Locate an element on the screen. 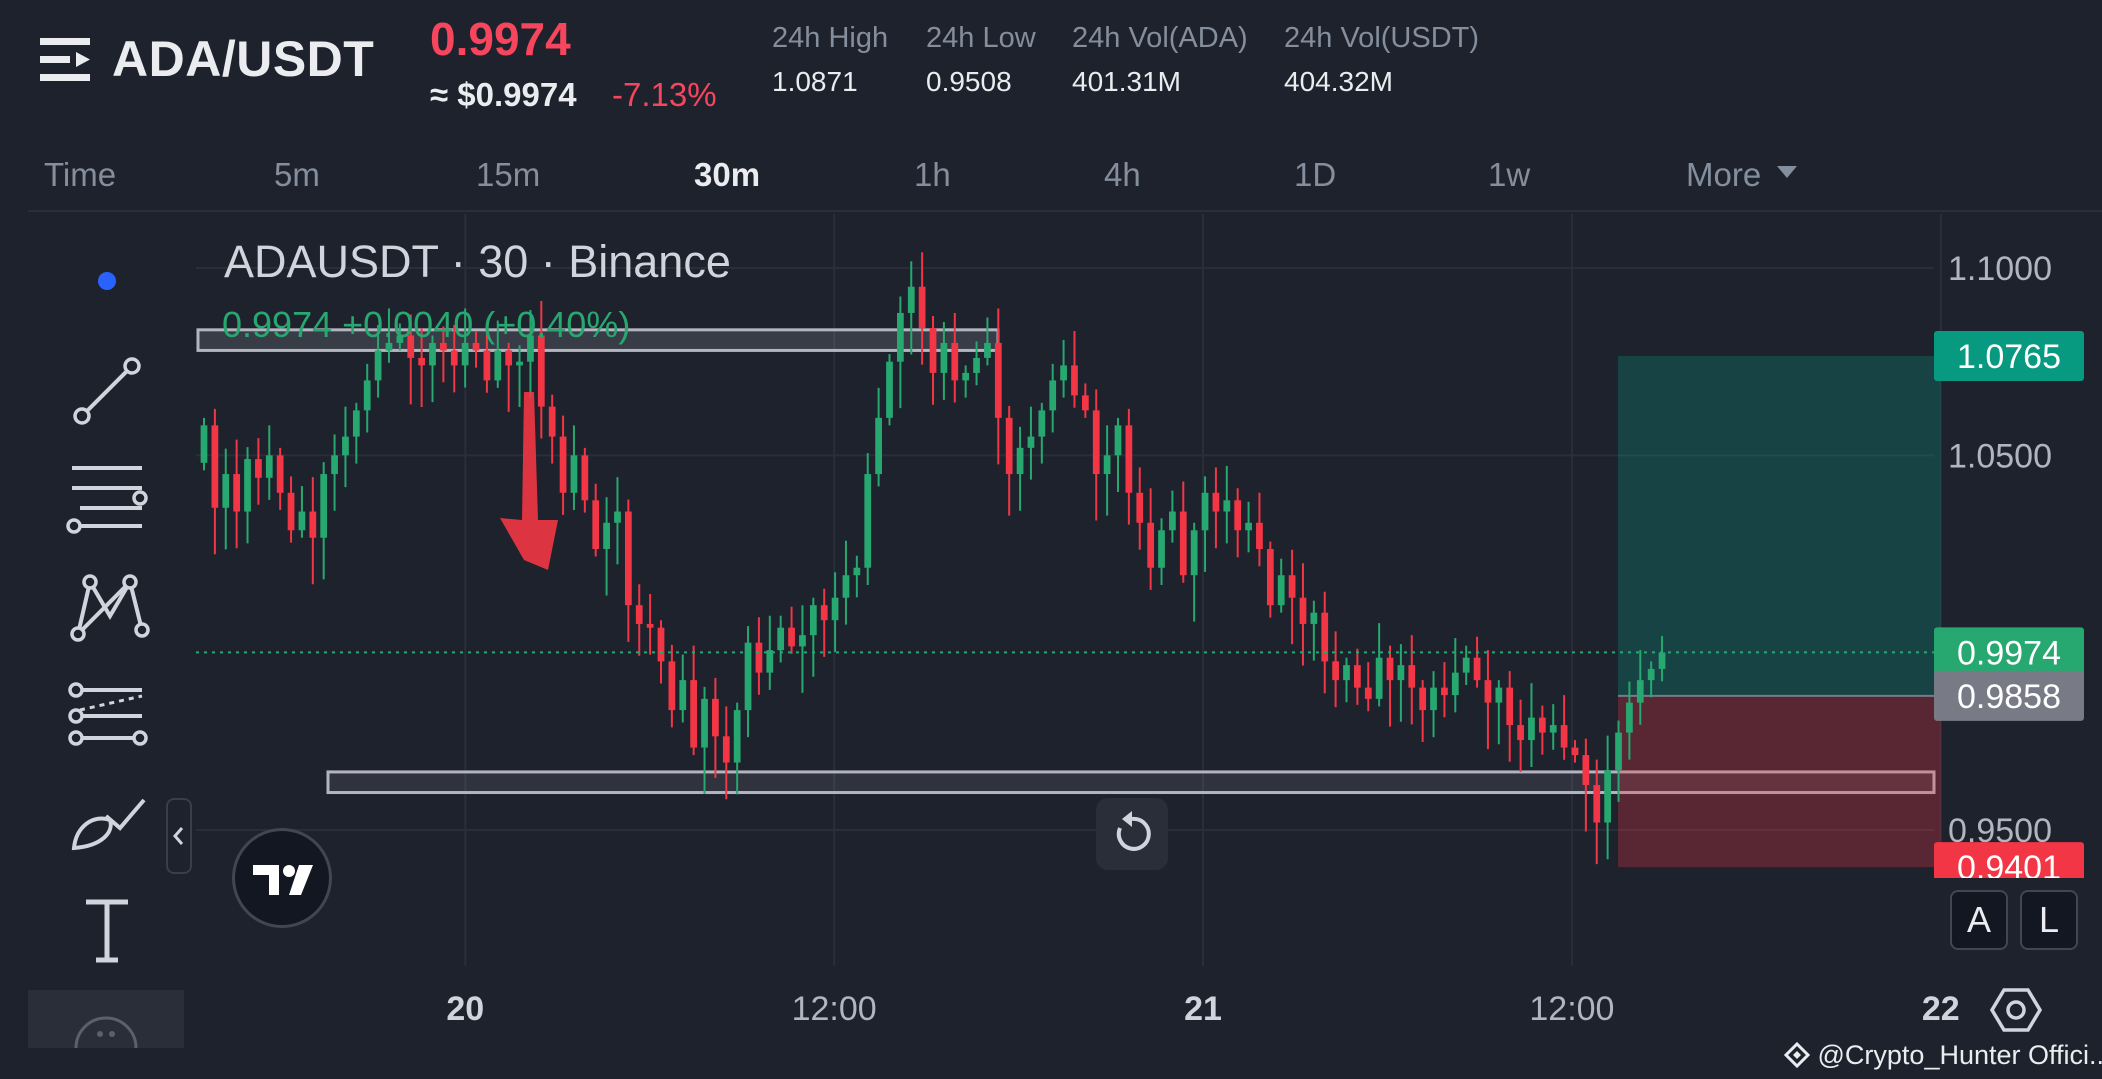 The image size is (2102, 1079). more-tools-icon is located at coordinates (106, 1019).